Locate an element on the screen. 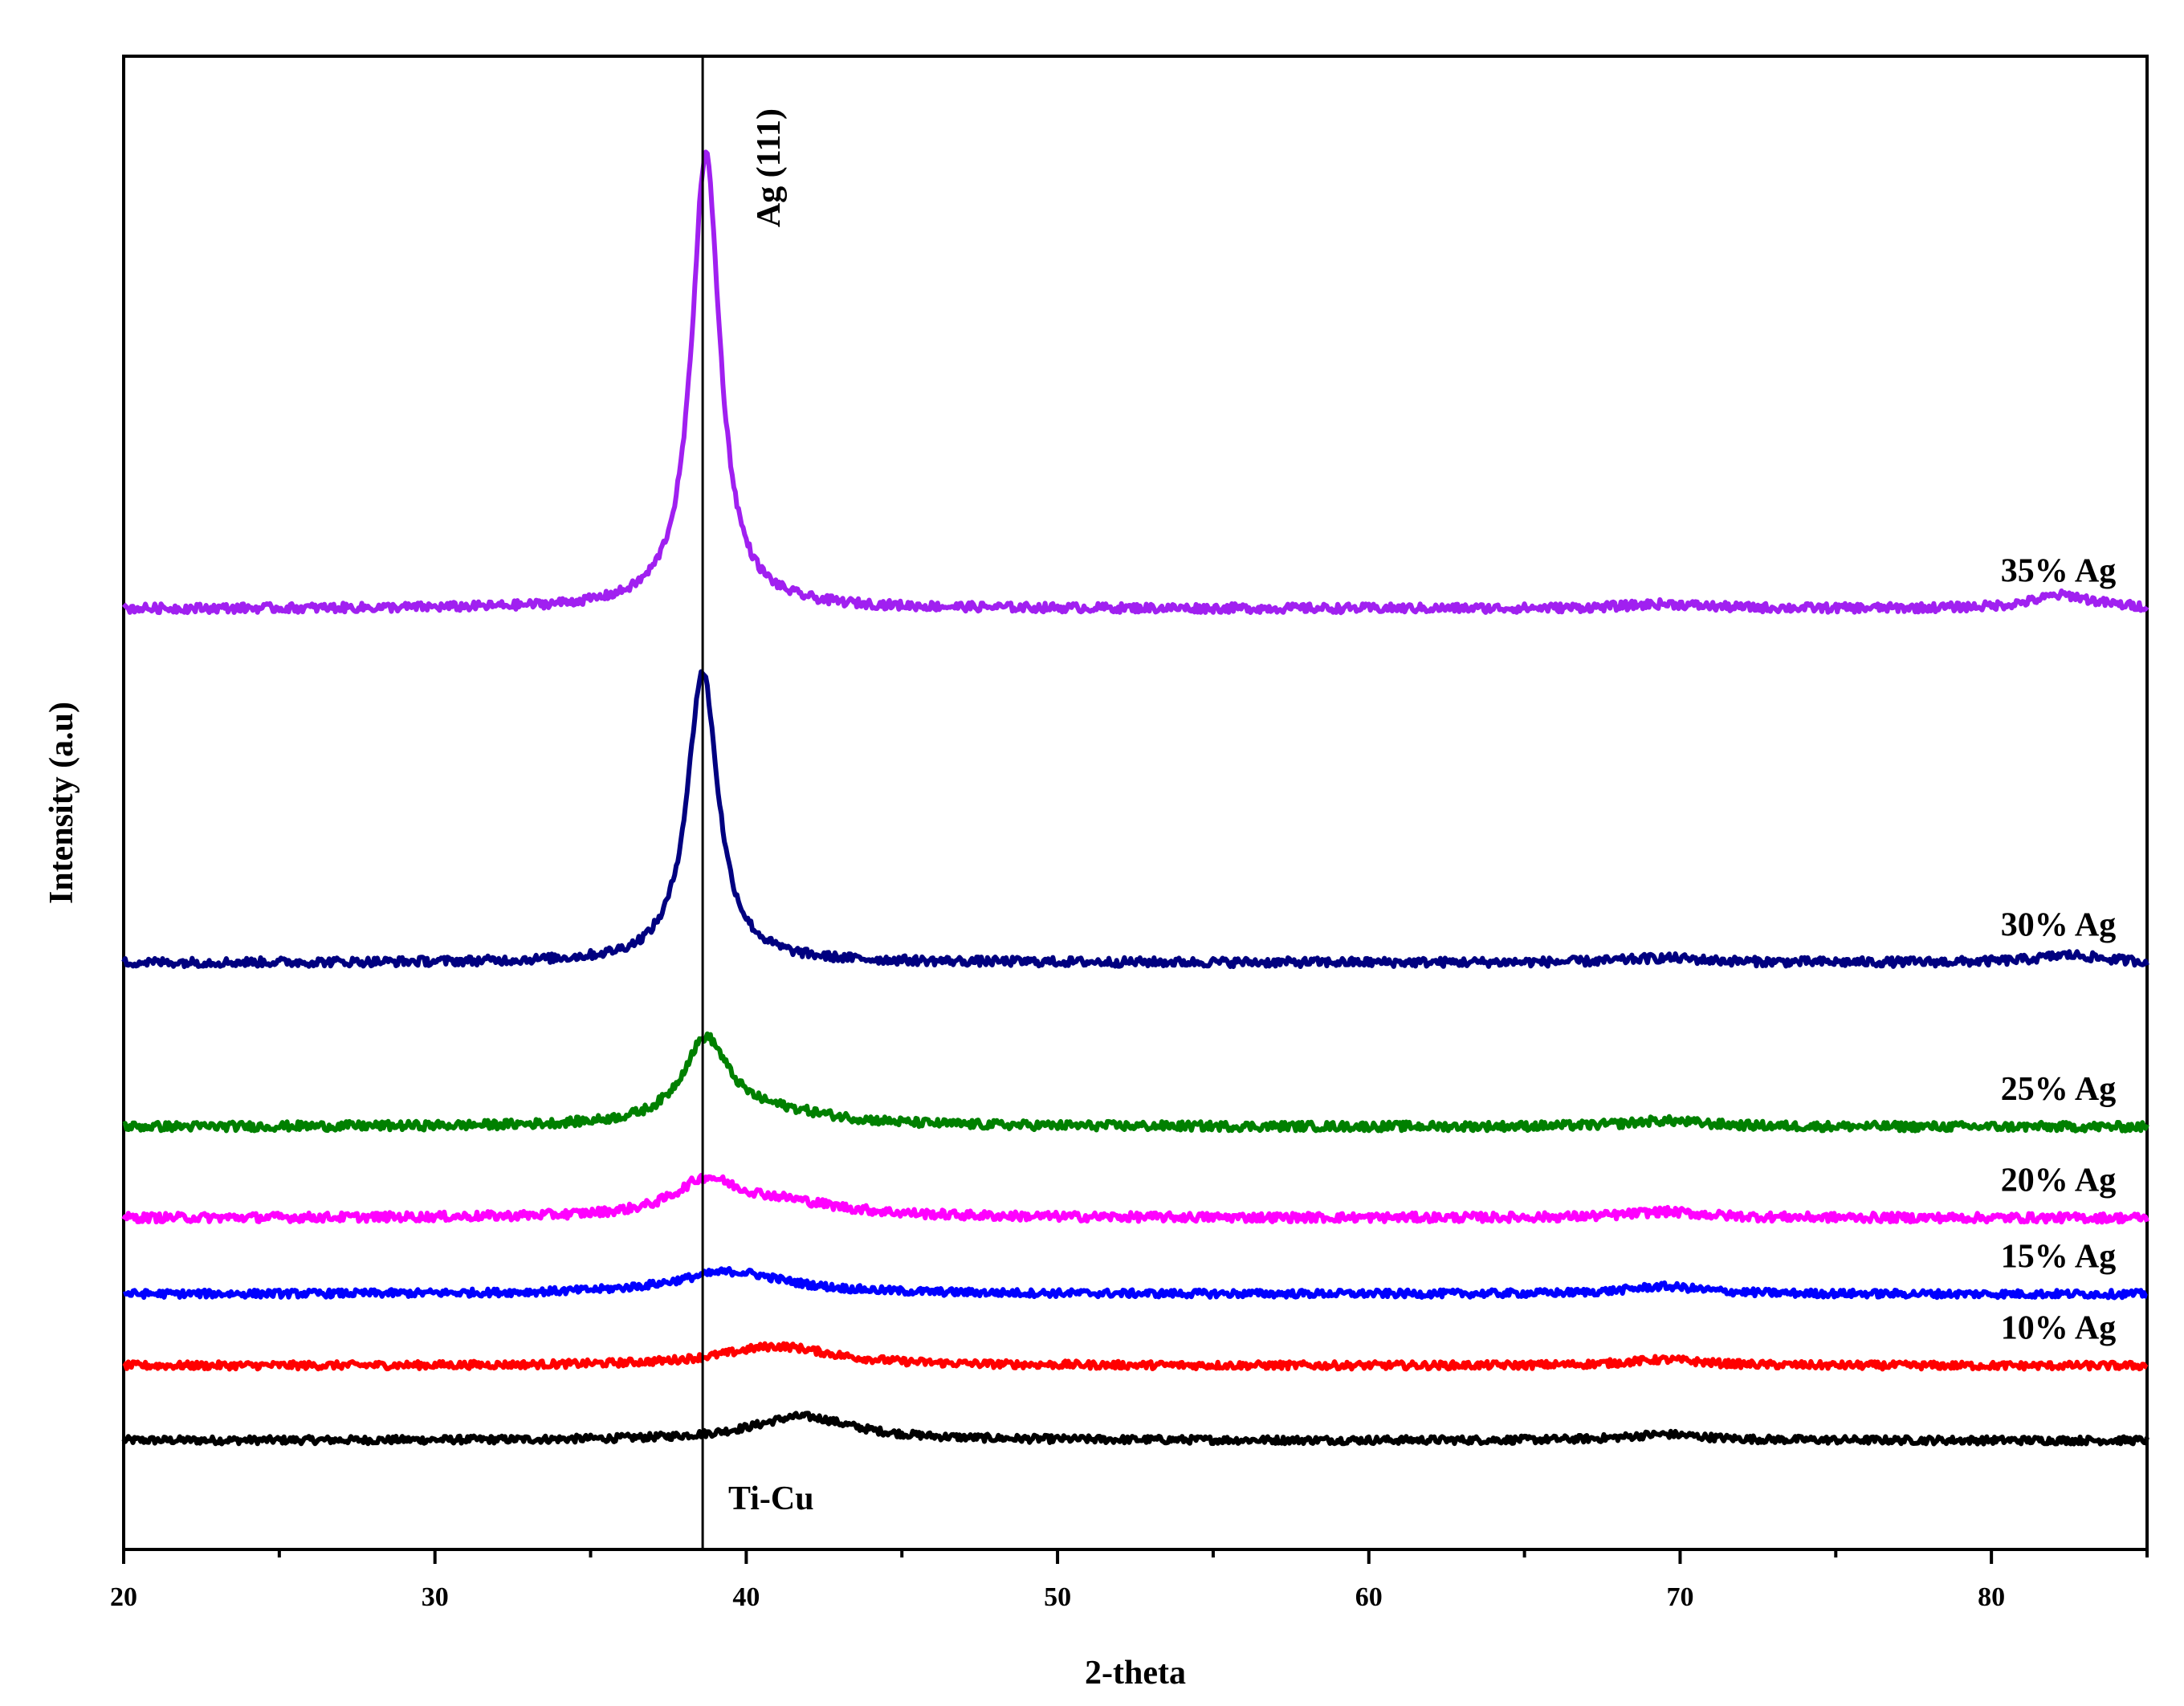 The width and height of the screenshot is (2184, 1706). series-label: 20% Ag is located at coordinates (2059, 1180).